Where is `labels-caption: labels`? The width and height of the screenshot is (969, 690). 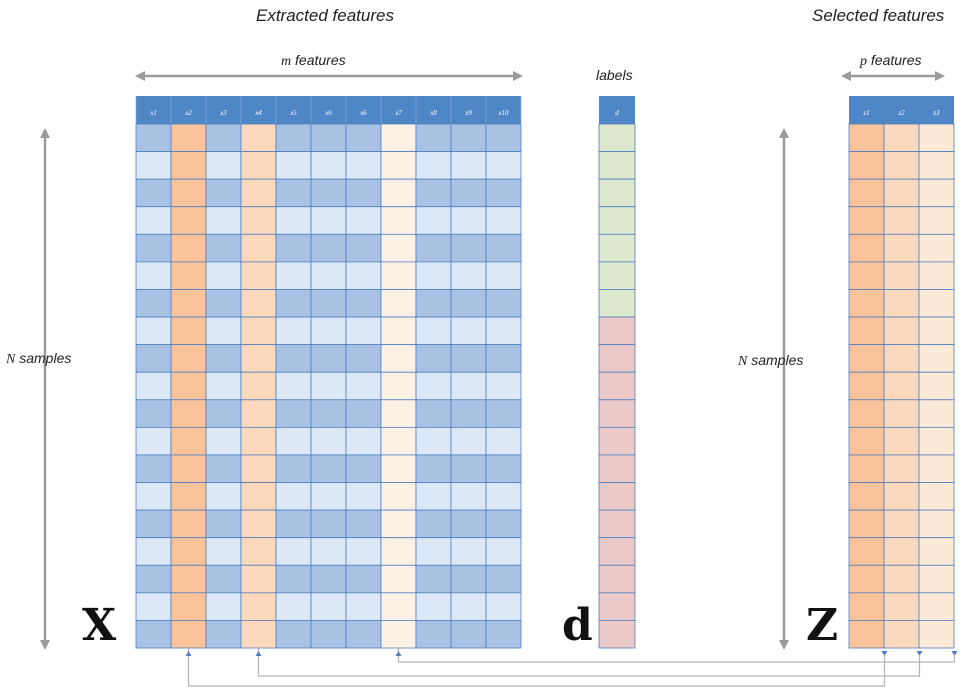
labels-caption: labels is located at coordinates (614, 75).